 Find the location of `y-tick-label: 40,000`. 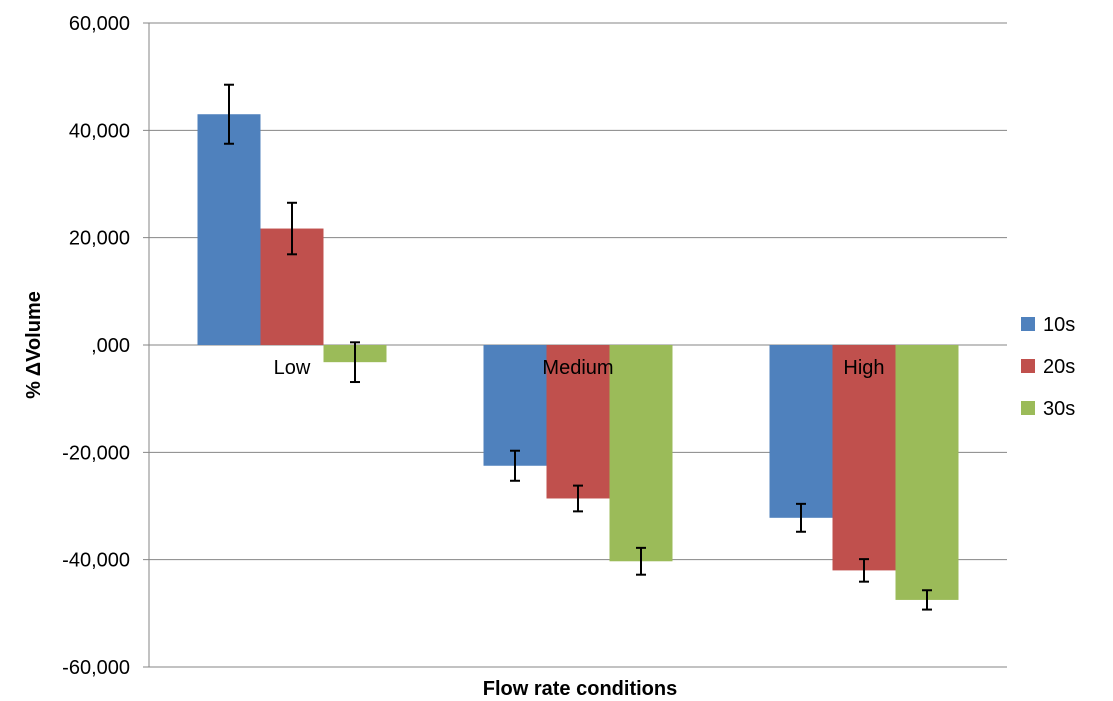

y-tick-label: 40,000 is located at coordinates (99, 131).